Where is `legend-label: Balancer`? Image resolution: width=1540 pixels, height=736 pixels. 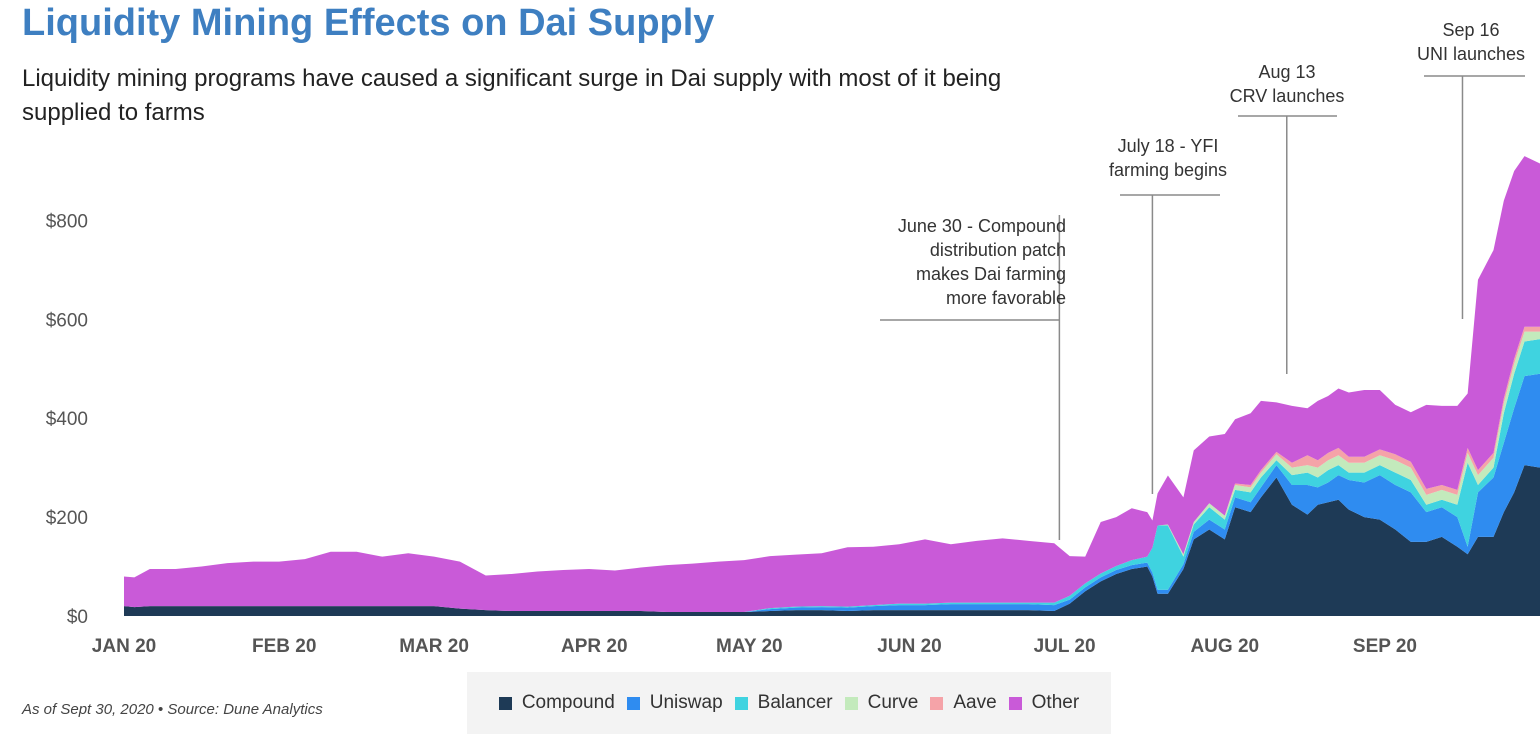 legend-label: Balancer is located at coordinates (795, 702).